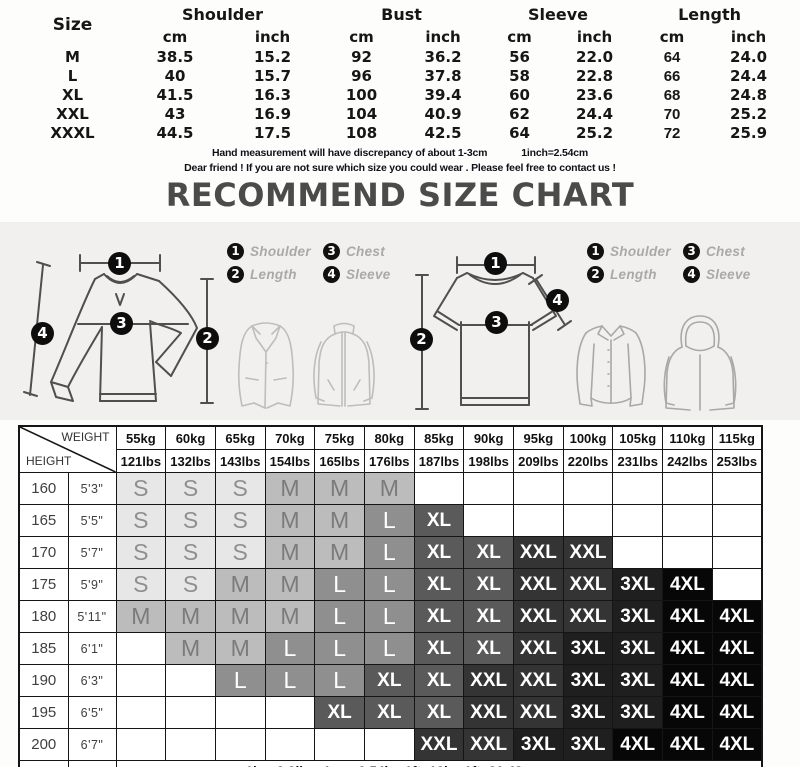  What do you see at coordinates (273, 76) in the screenshot?
I see `size-value: 15.7` at bounding box center [273, 76].